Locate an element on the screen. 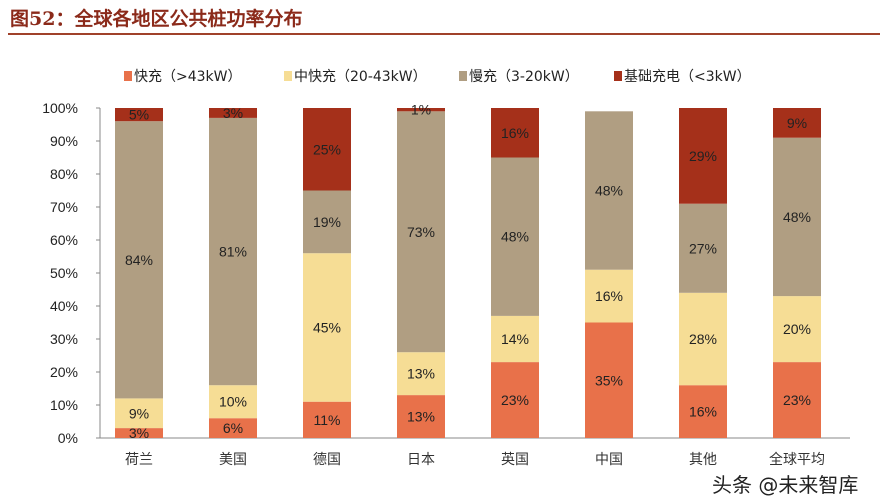 This screenshot has width=888, height=498. x-tick-label: 日本 is located at coordinates (421, 460).